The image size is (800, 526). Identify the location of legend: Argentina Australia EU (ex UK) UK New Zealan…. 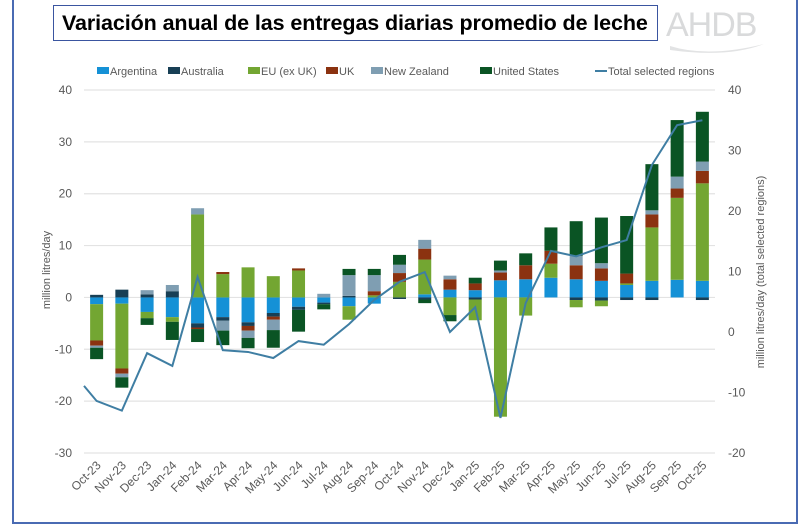
(406, 72).